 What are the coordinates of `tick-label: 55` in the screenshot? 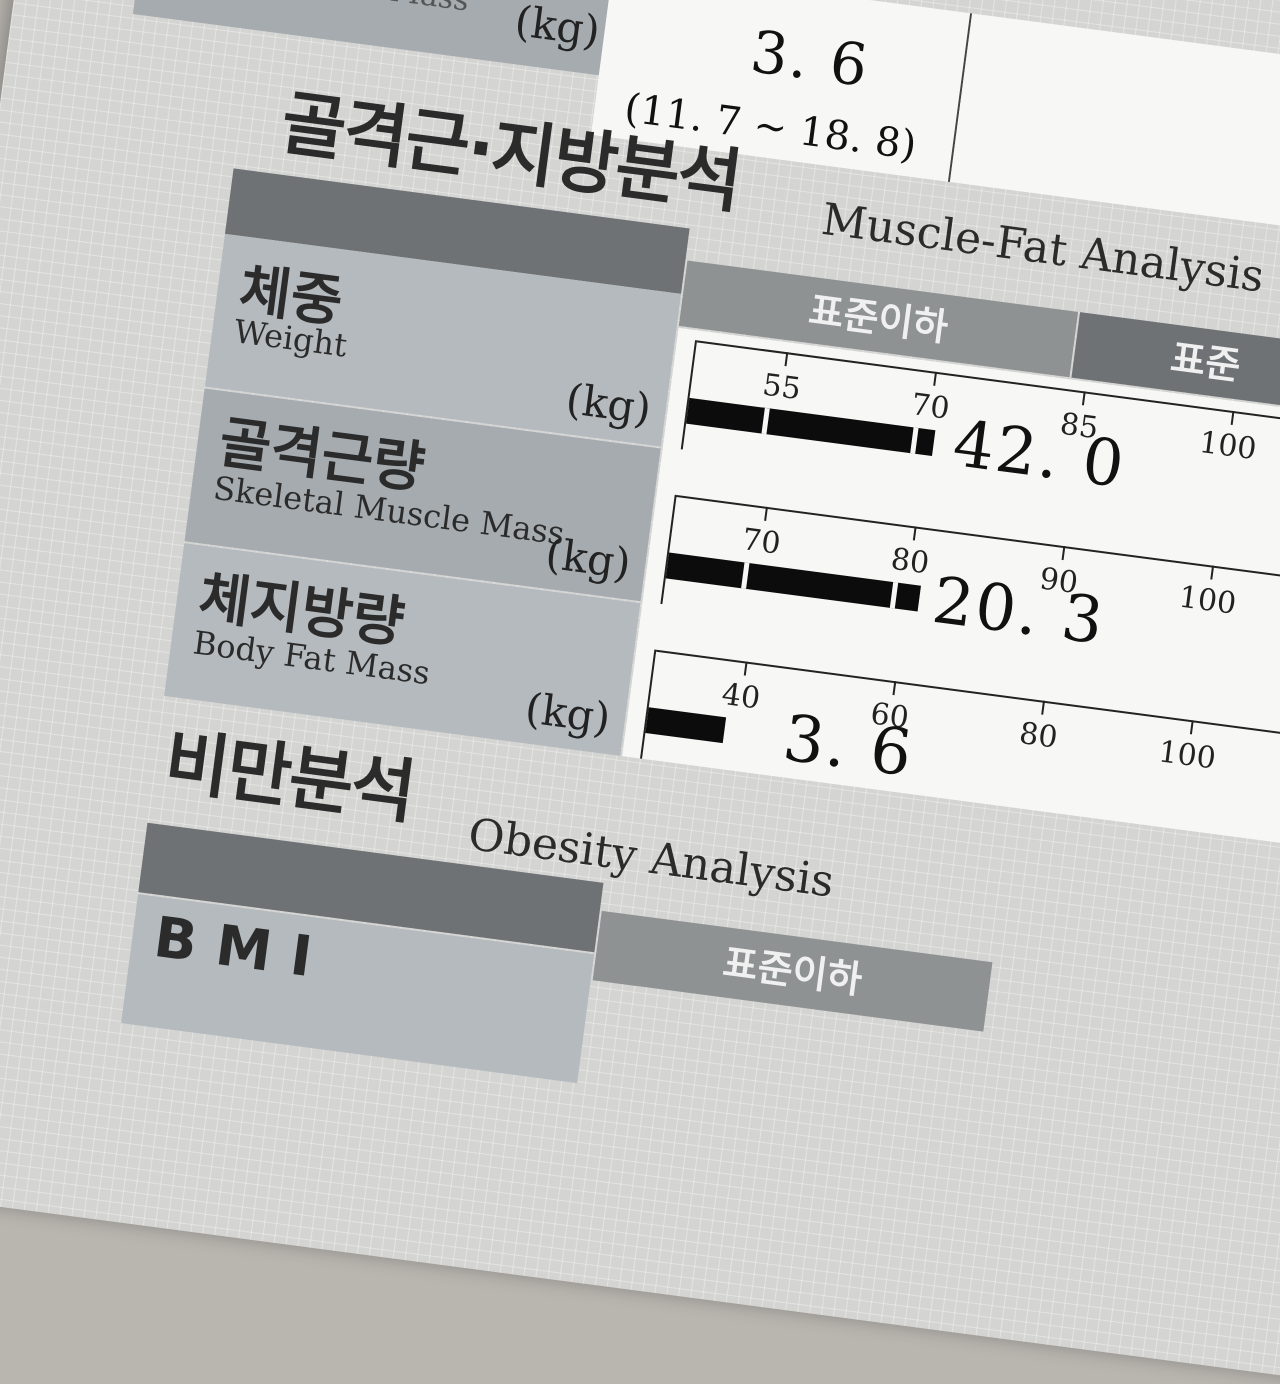 It's located at (781, 387).